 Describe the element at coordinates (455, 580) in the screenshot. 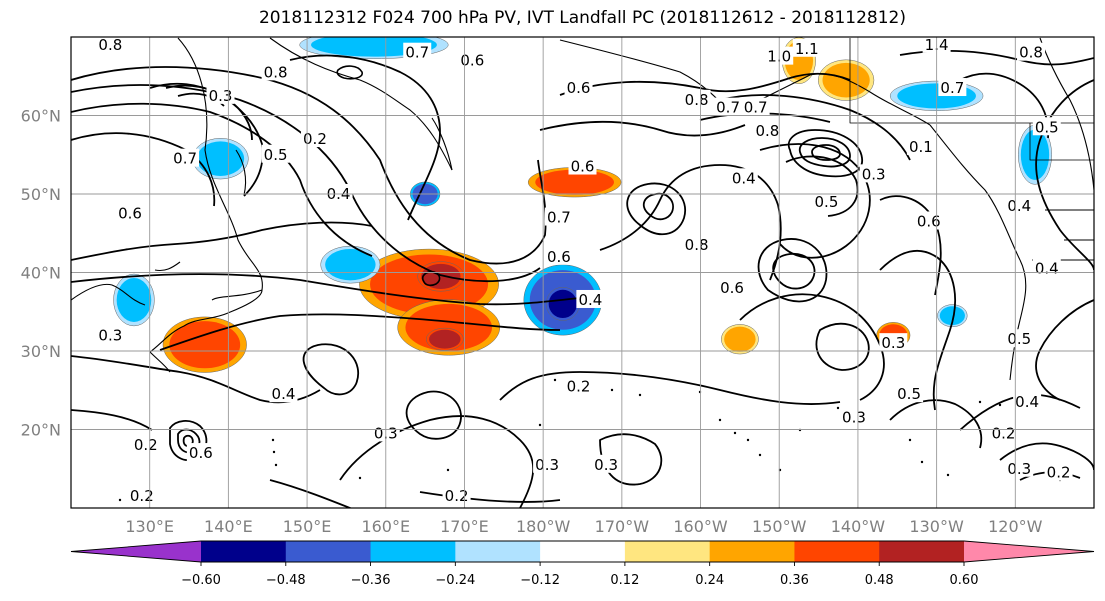

I see `colorbar-tick-label: −0.24` at that location.